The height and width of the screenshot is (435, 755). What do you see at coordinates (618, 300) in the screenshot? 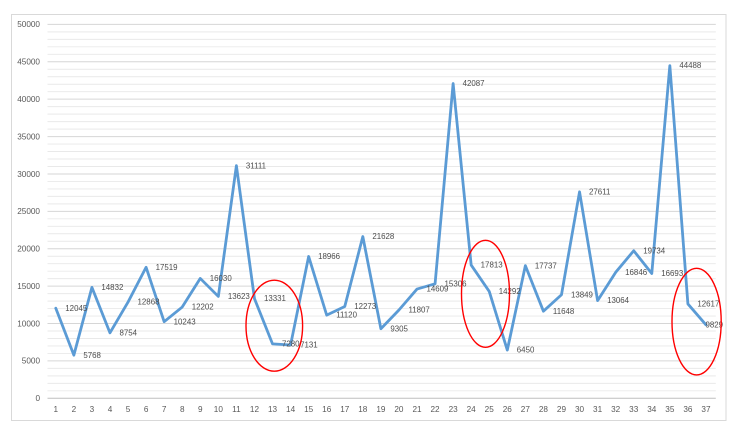
I see `svg-text: 13064` at bounding box center [618, 300].